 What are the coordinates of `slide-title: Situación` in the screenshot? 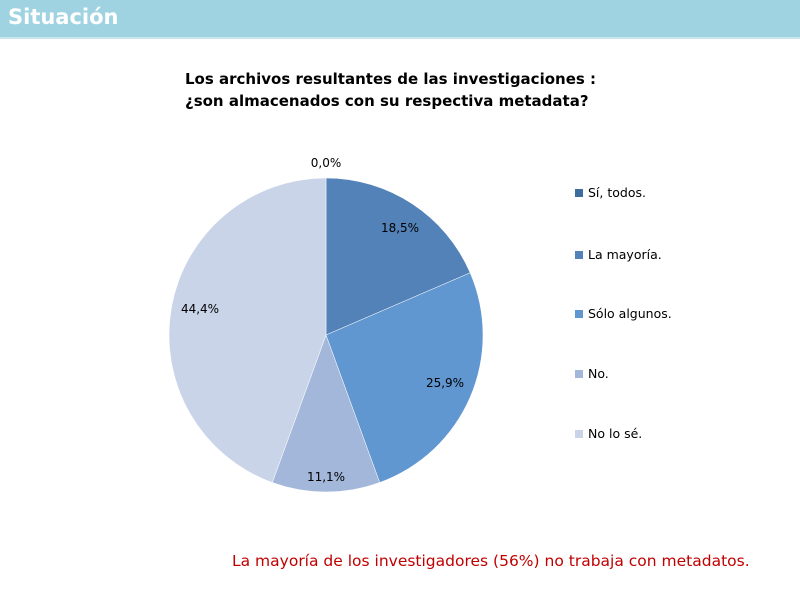 It's located at (63, 17).